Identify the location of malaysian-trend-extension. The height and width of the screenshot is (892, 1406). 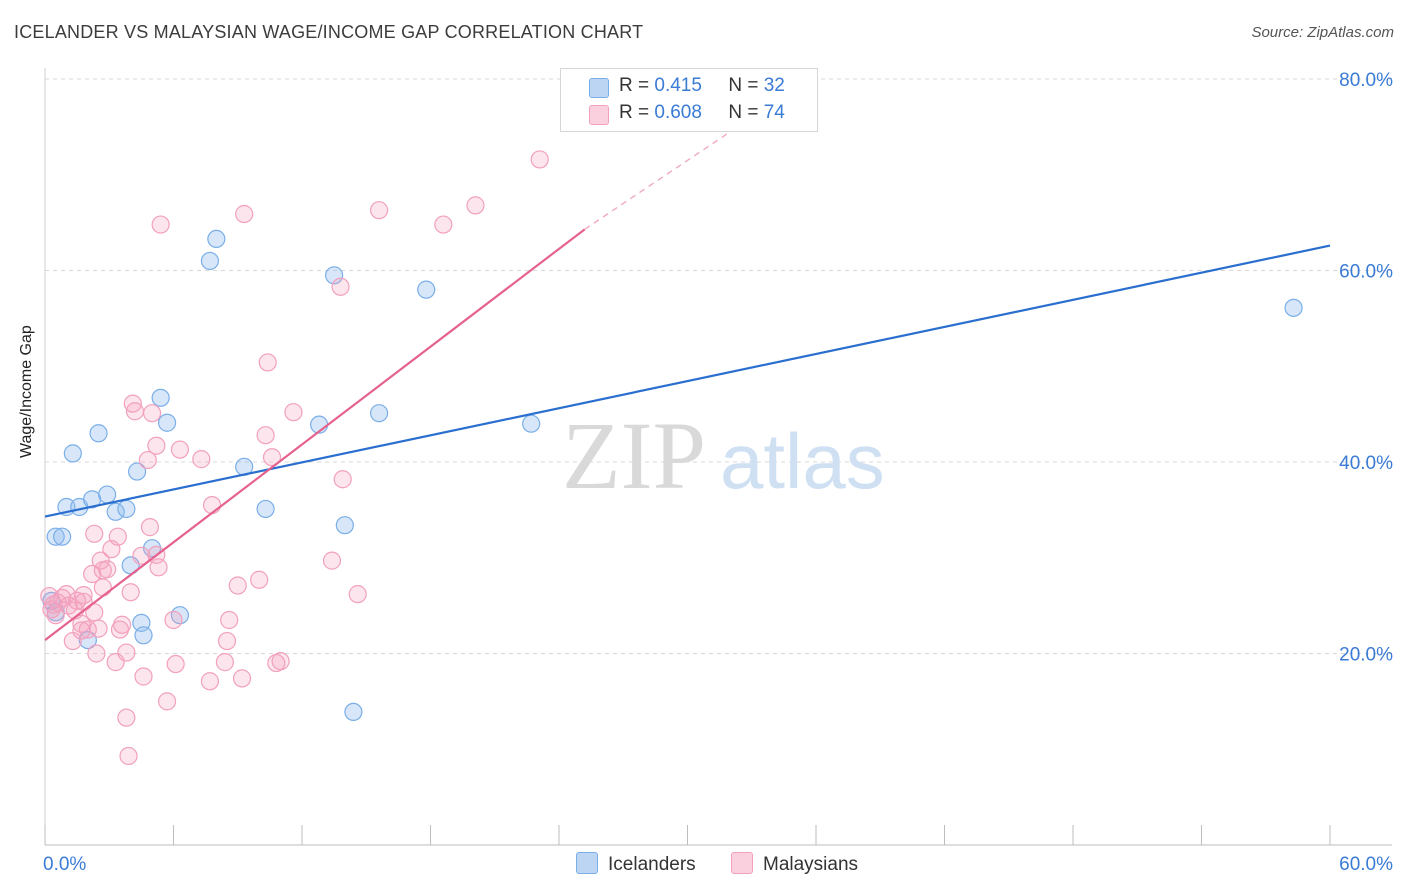
(668, 173).